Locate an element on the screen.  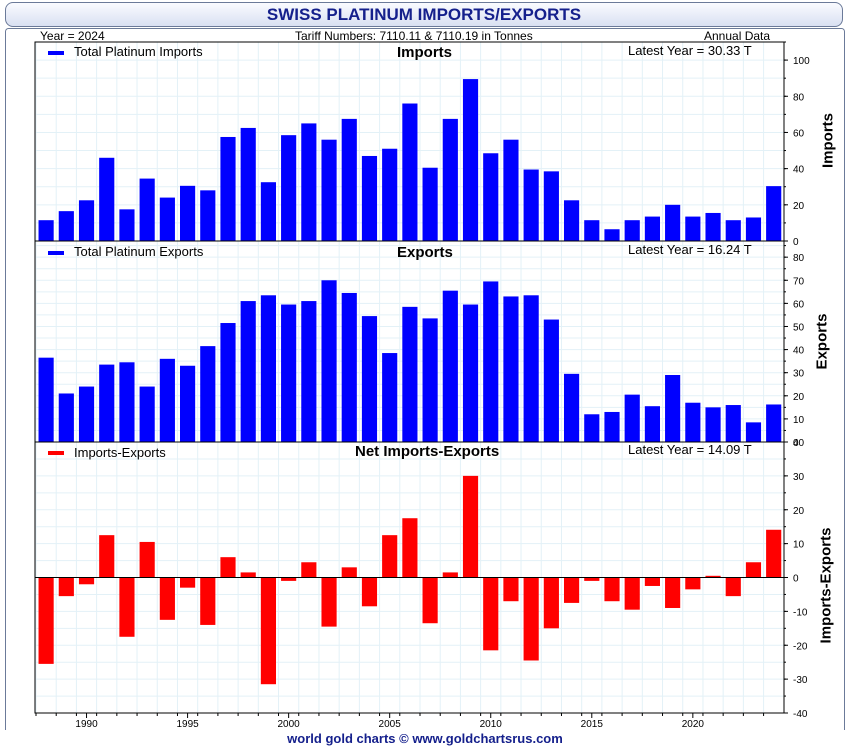
imports-bar-1999 is located at coordinates (268, 211).